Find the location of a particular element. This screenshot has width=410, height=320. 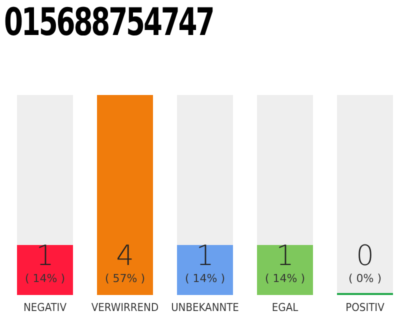

chart-title: 015688754747 is located at coordinates (109, 22).